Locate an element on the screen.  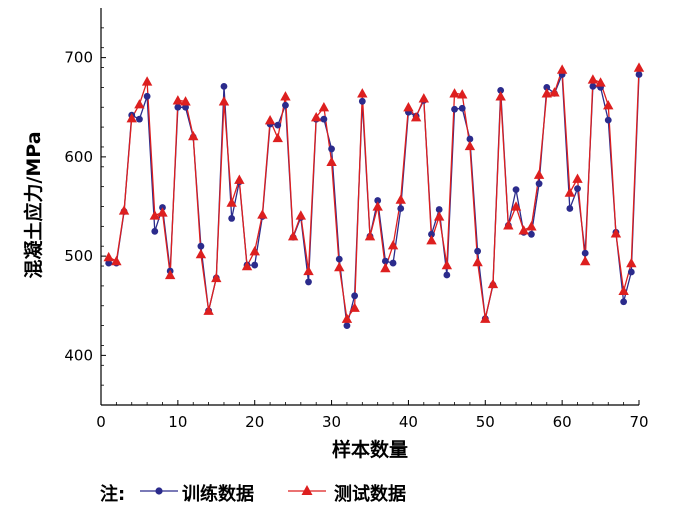
legend-label-test: 测试数据 is located at coordinates (370, 494).